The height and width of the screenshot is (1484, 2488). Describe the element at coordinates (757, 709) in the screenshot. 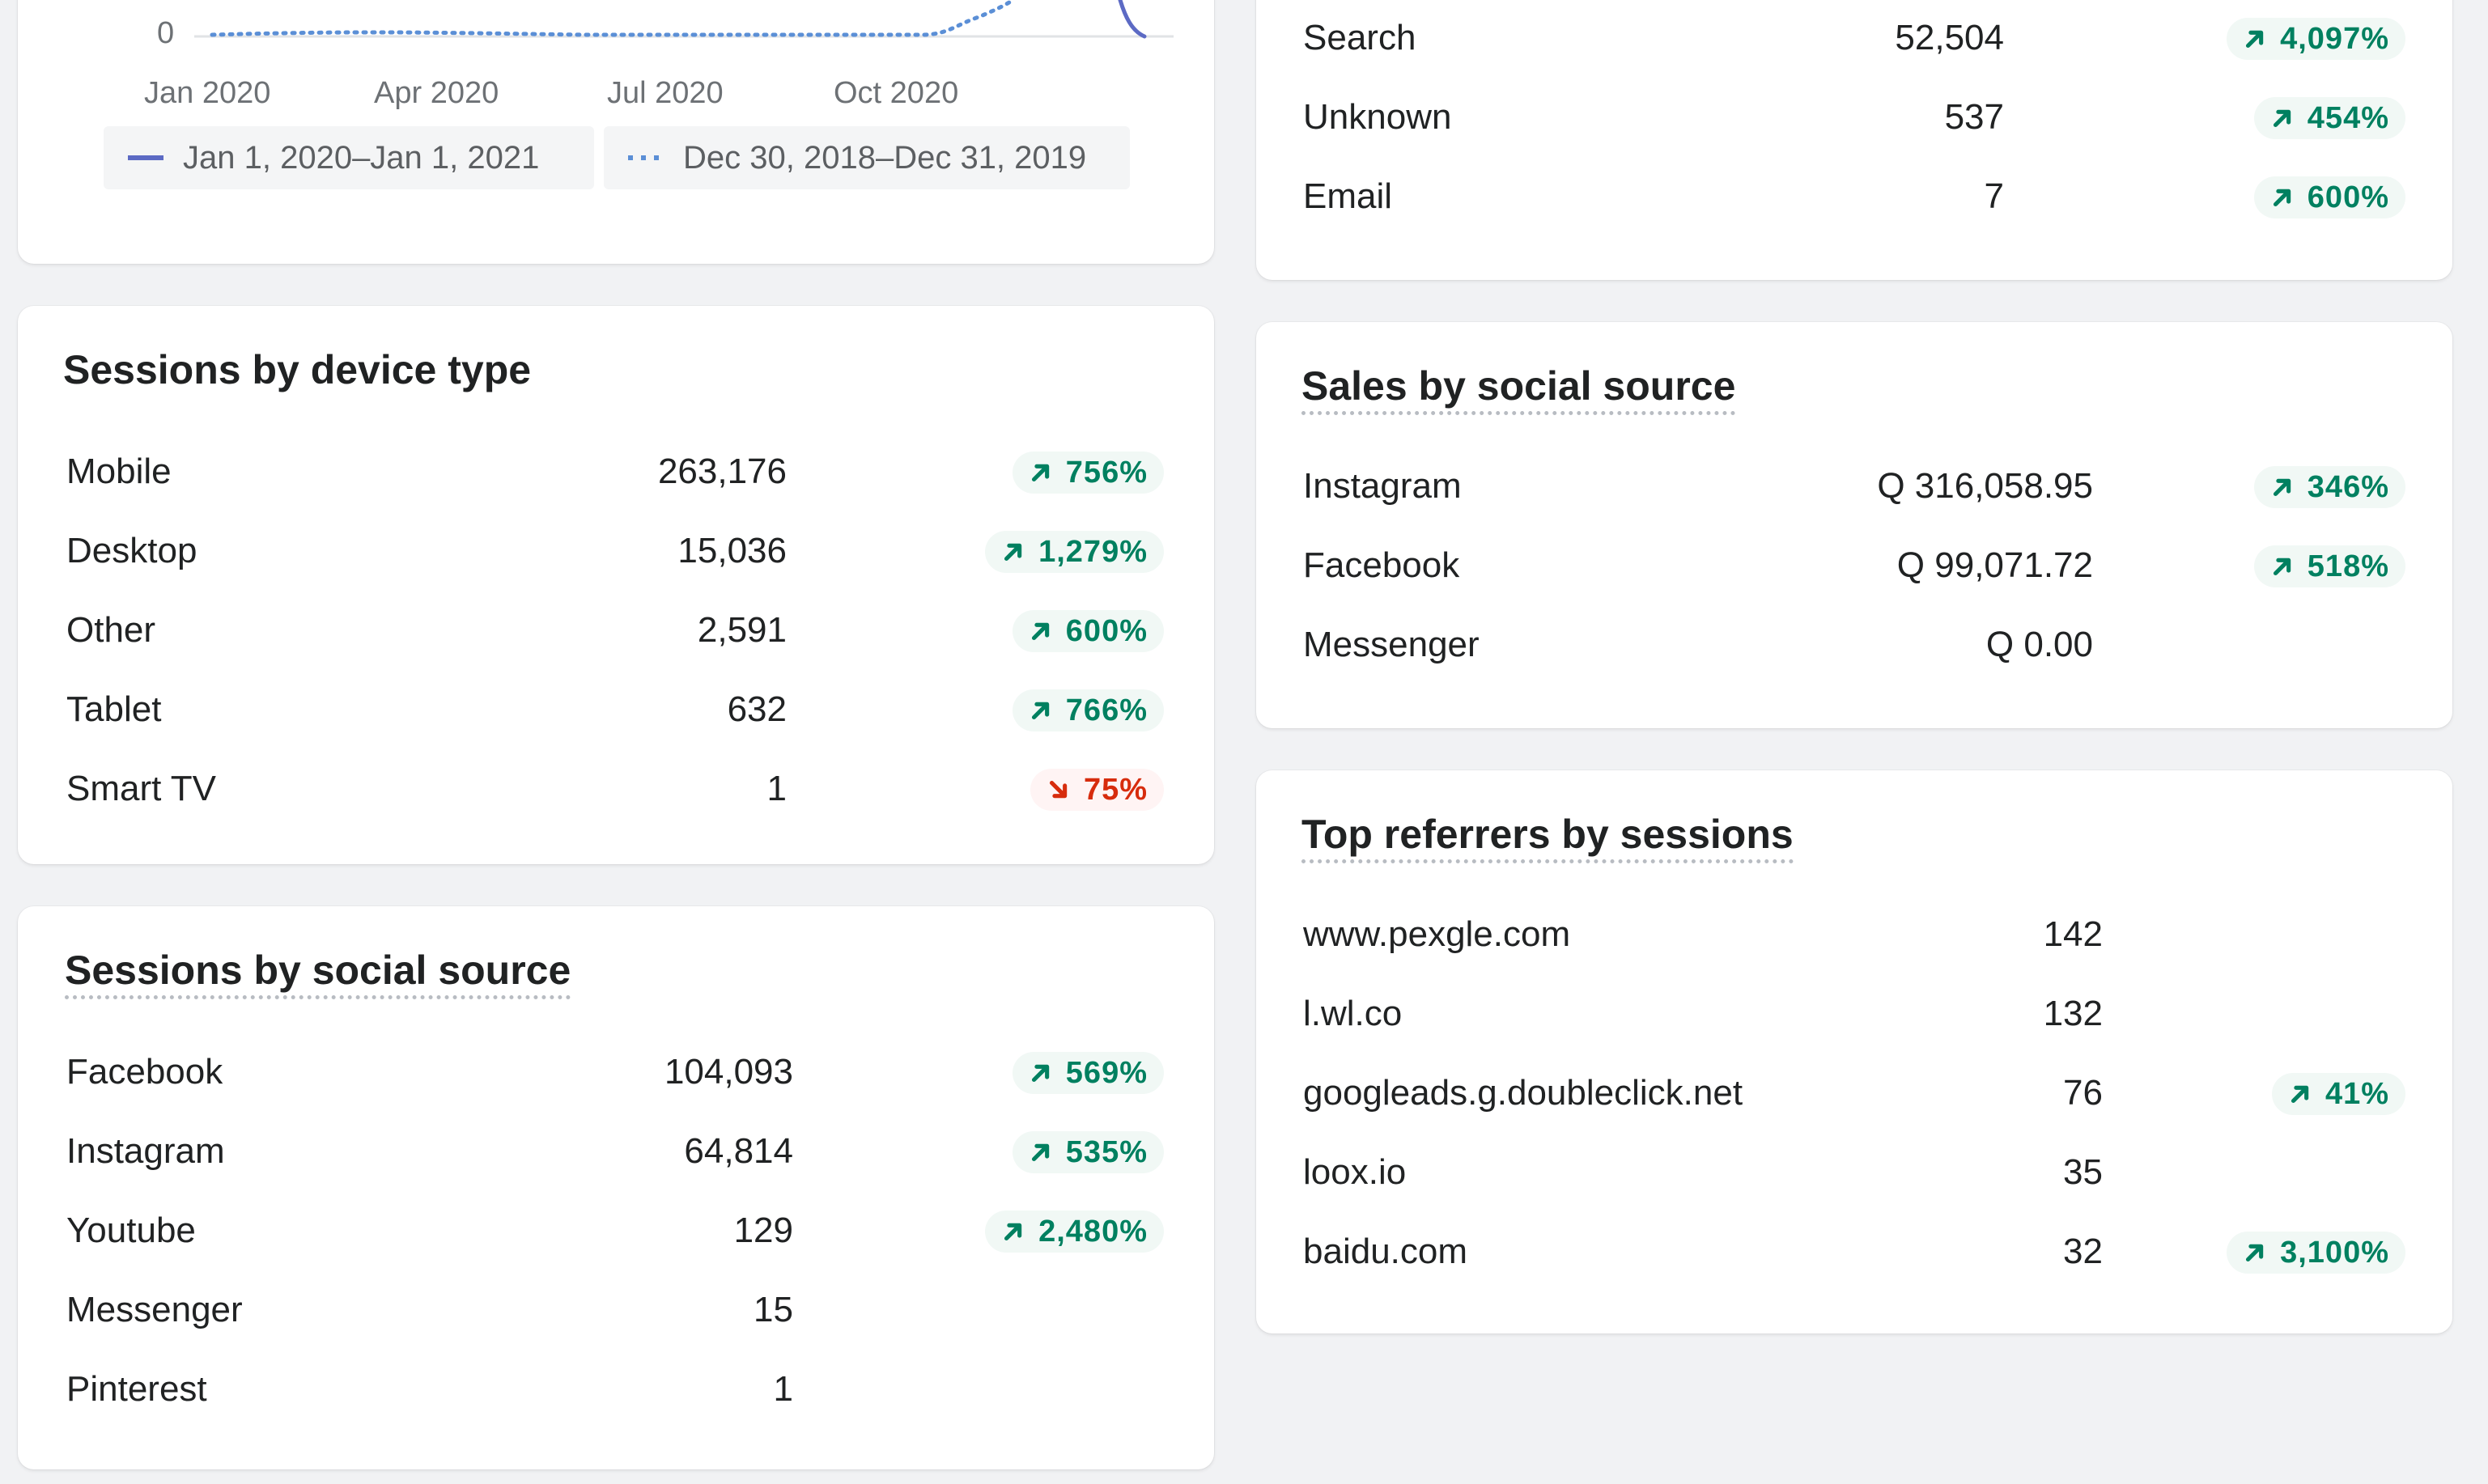

I see `row-value: 632` at that location.